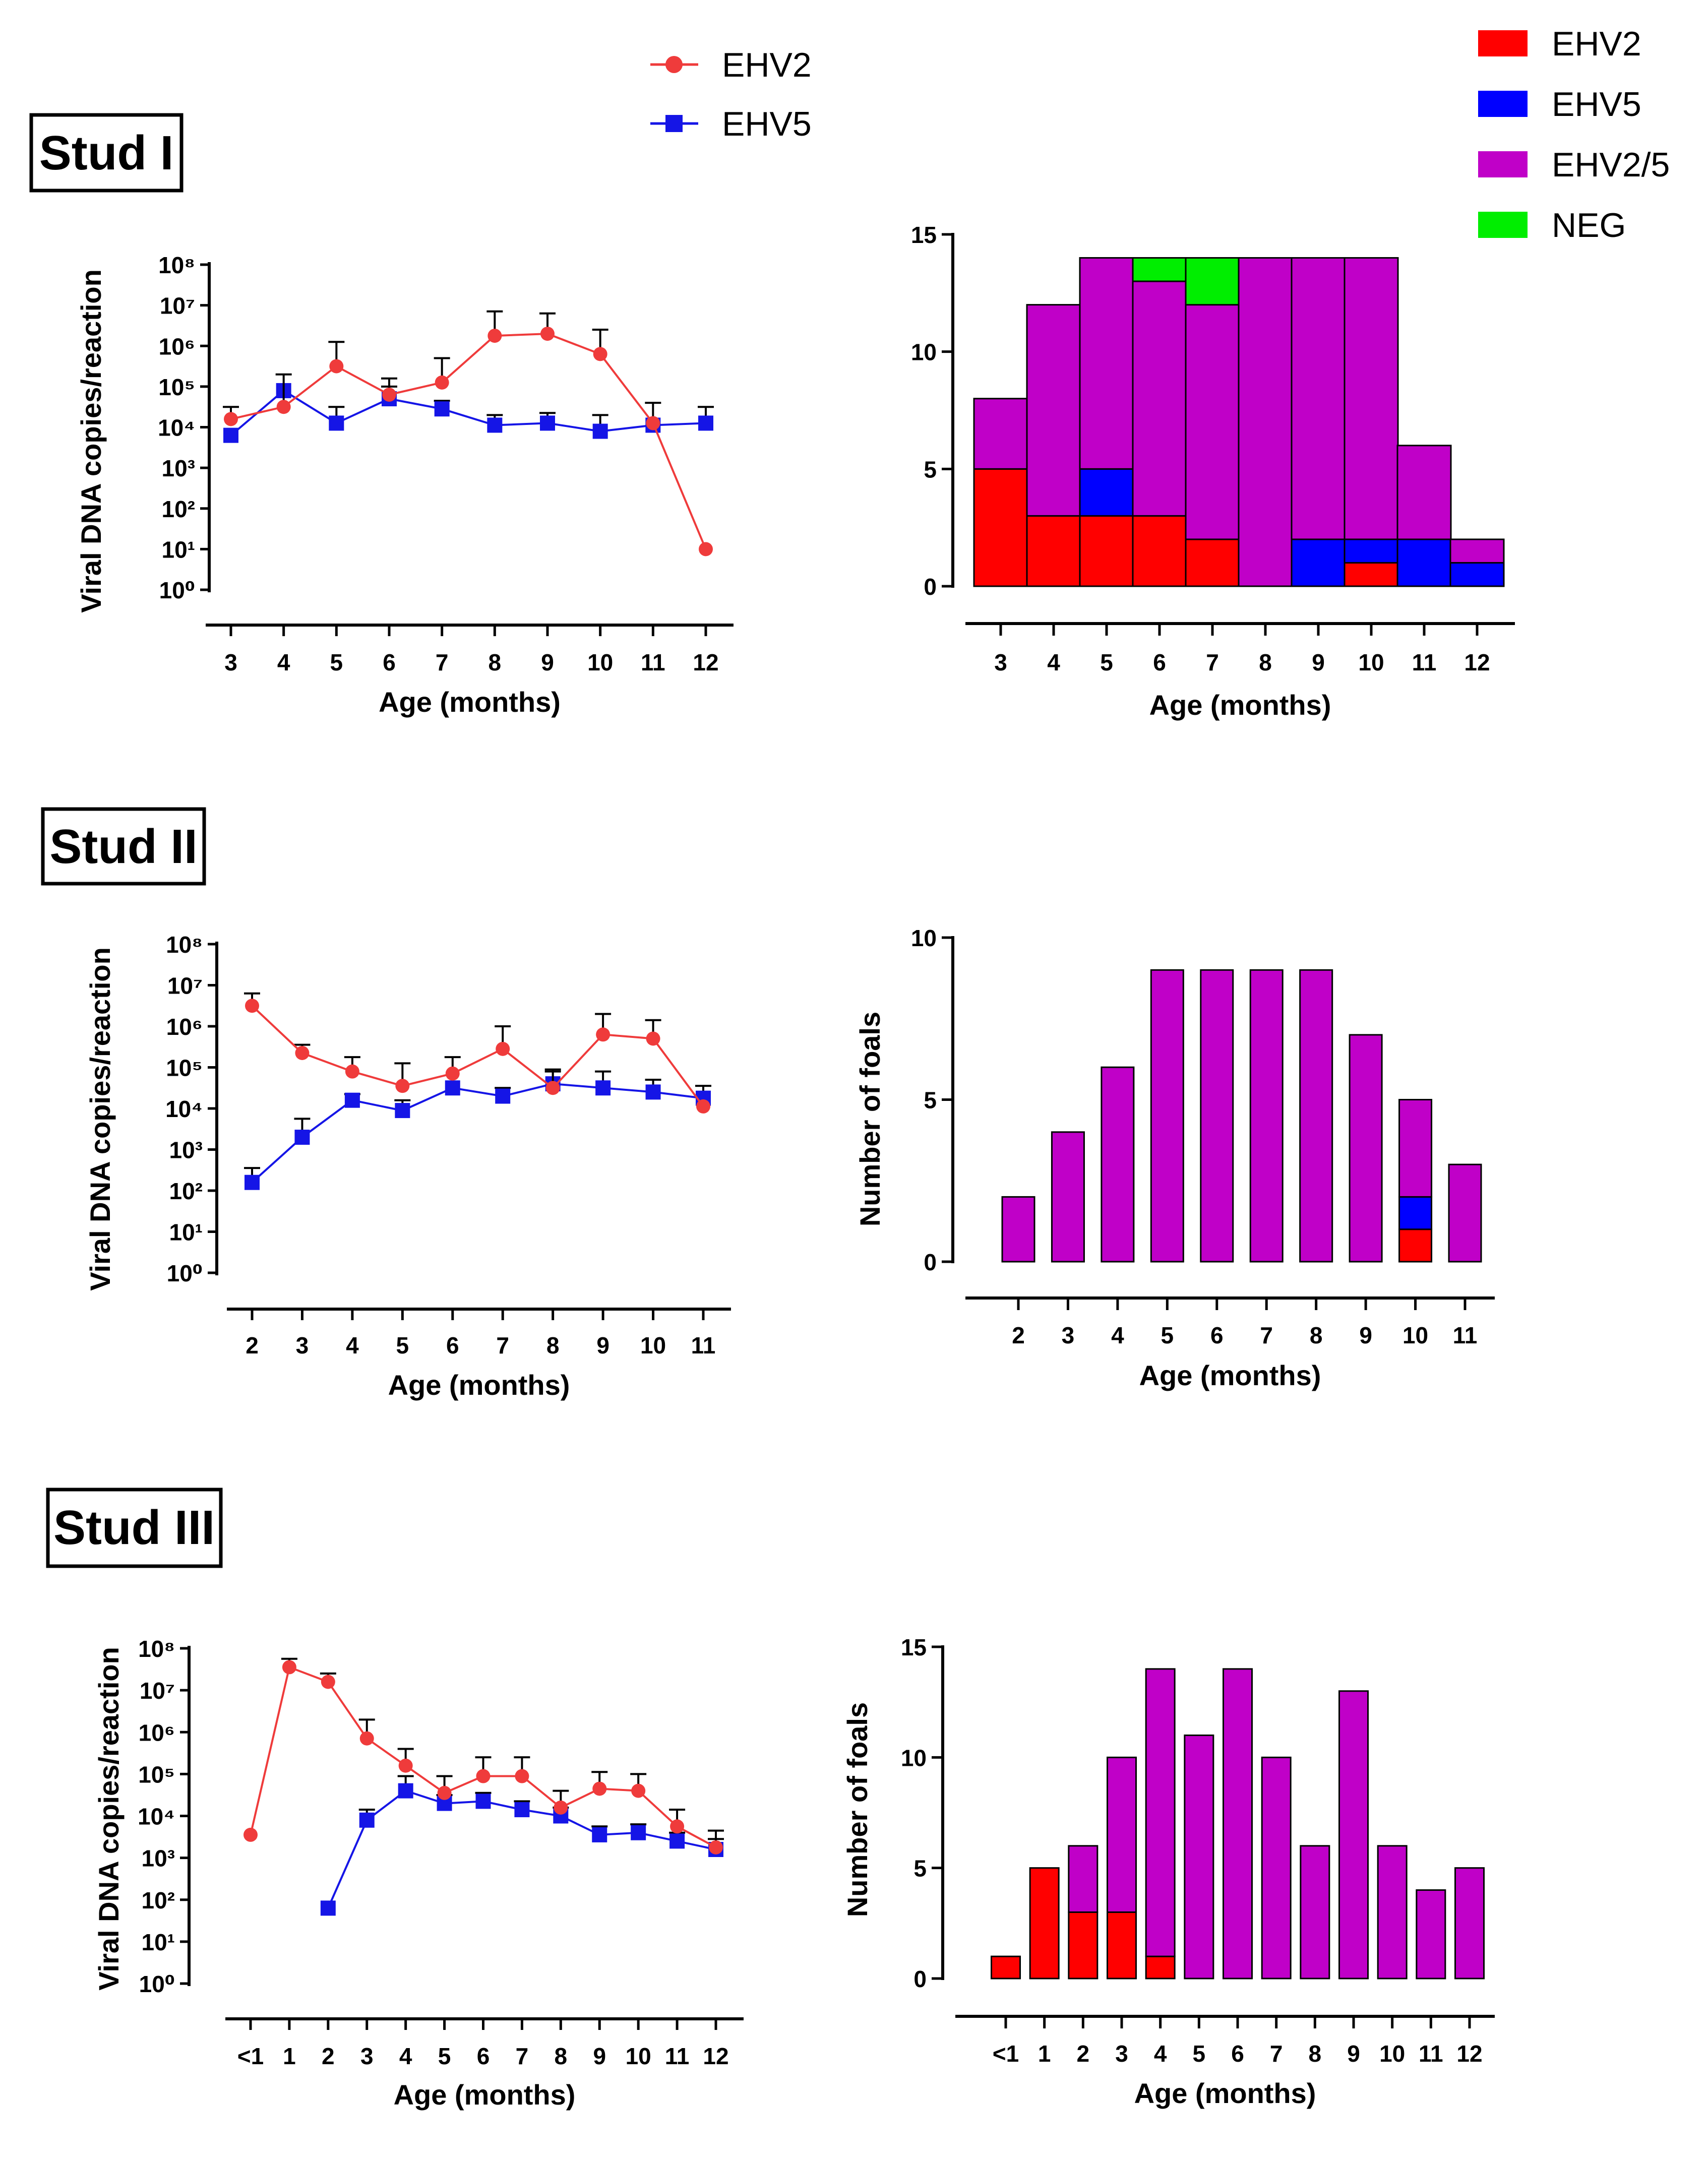 Image resolution: width=1708 pixels, height=2162 pixels. What do you see at coordinates (767, 65) in the screenshot?
I see `legend-label: EHV2` at bounding box center [767, 65].